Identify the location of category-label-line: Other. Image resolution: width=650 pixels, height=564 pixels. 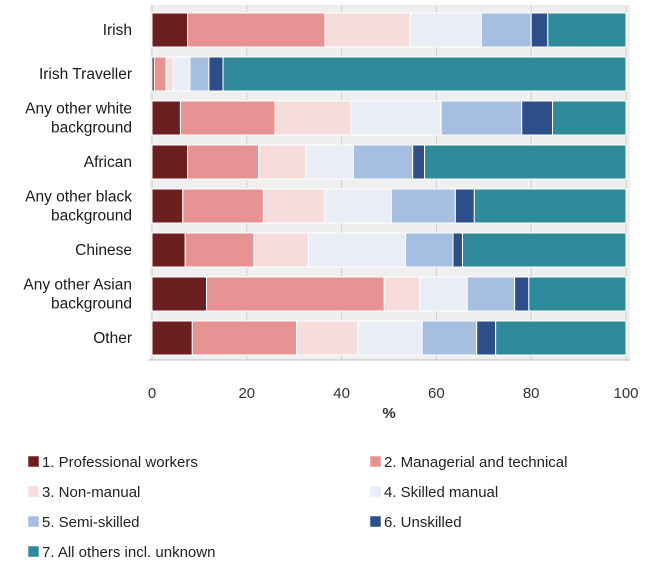
(112, 338).